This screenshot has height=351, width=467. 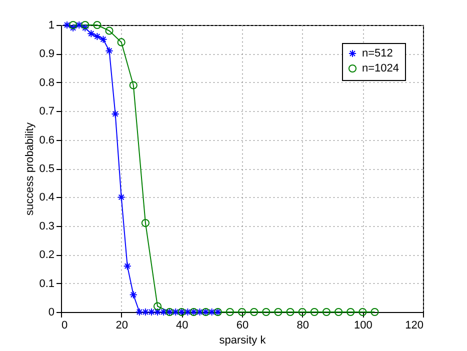 What do you see at coordinates (122, 326) in the screenshot?
I see `x-tick-label: 20` at bounding box center [122, 326].